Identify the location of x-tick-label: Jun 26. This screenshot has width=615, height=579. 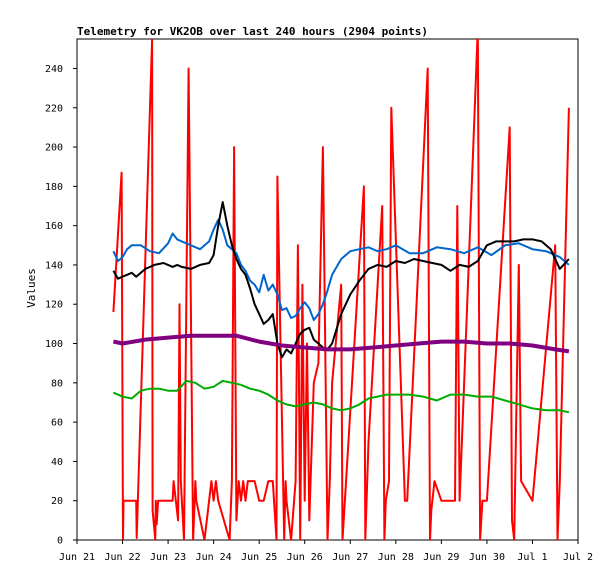
(305, 557).